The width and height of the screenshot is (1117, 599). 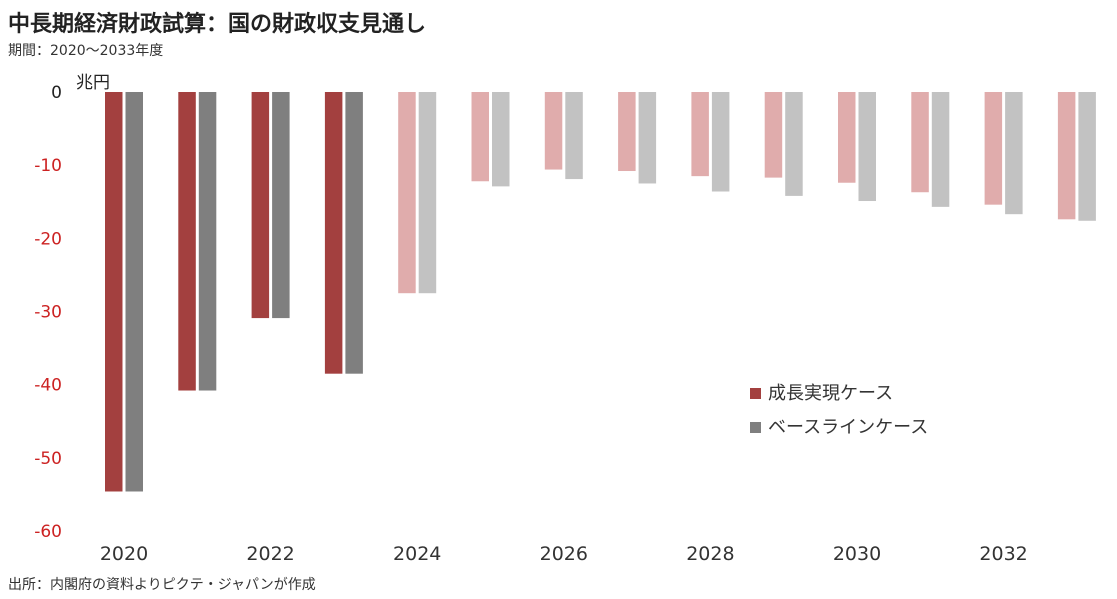 I want to click on bar-growth-2033, so click(x=1066, y=156).